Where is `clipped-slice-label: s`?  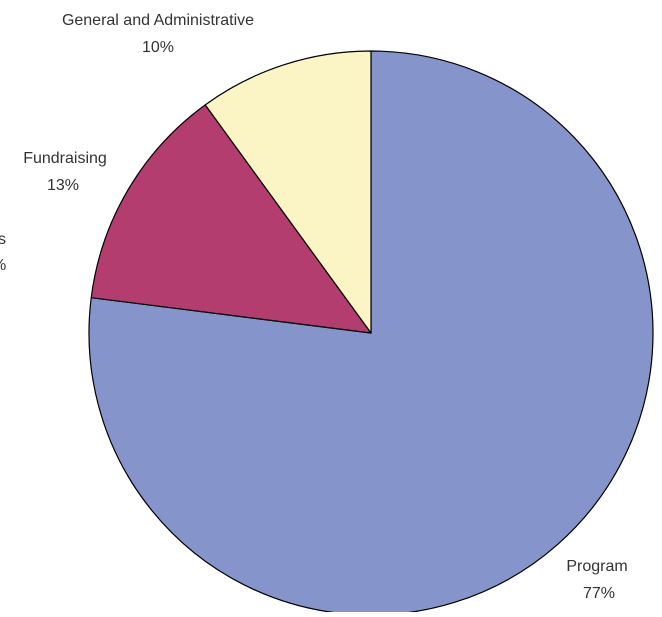 clipped-slice-label: s is located at coordinates (3, 239).